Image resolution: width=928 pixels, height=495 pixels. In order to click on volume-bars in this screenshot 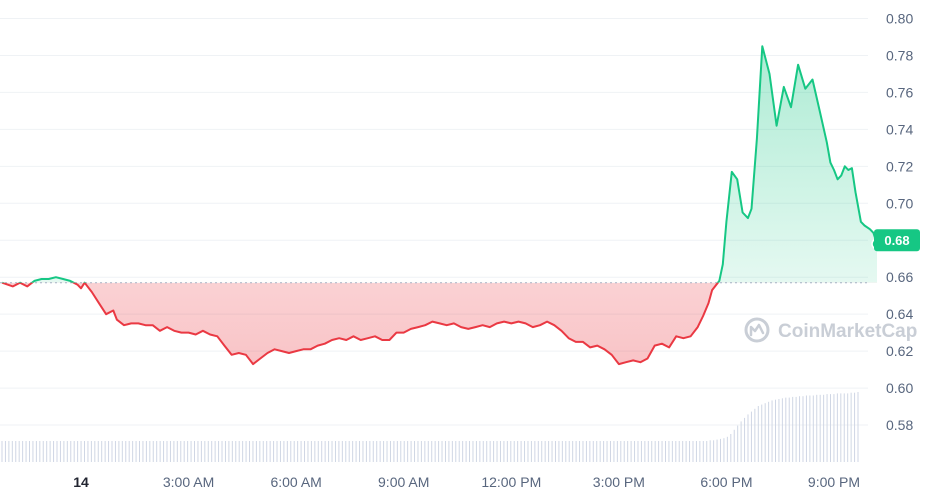, I will do `click(430, 427)`.